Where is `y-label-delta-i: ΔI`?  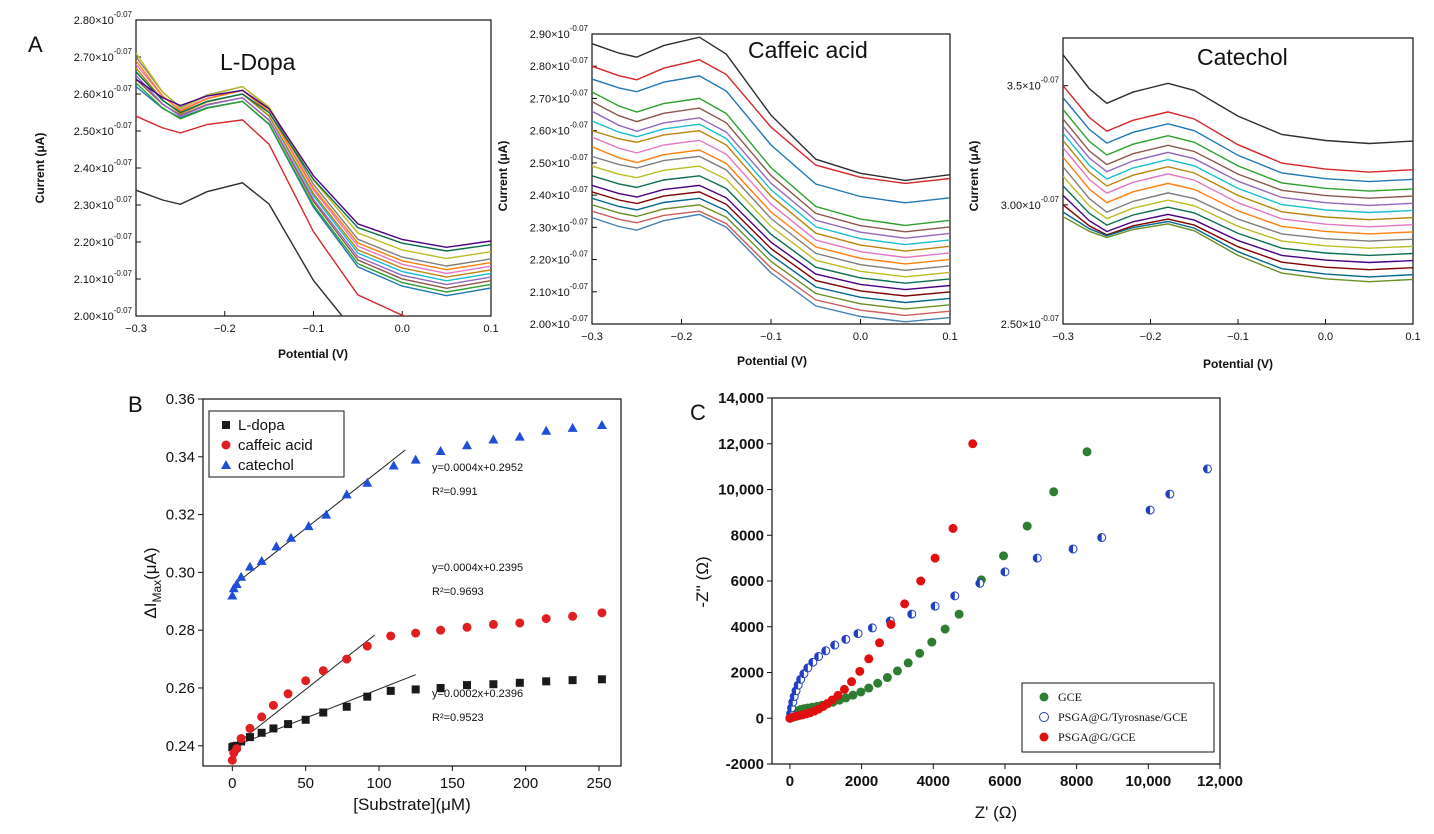
y-label-delta-i: ΔI is located at coordinates (150, 611).